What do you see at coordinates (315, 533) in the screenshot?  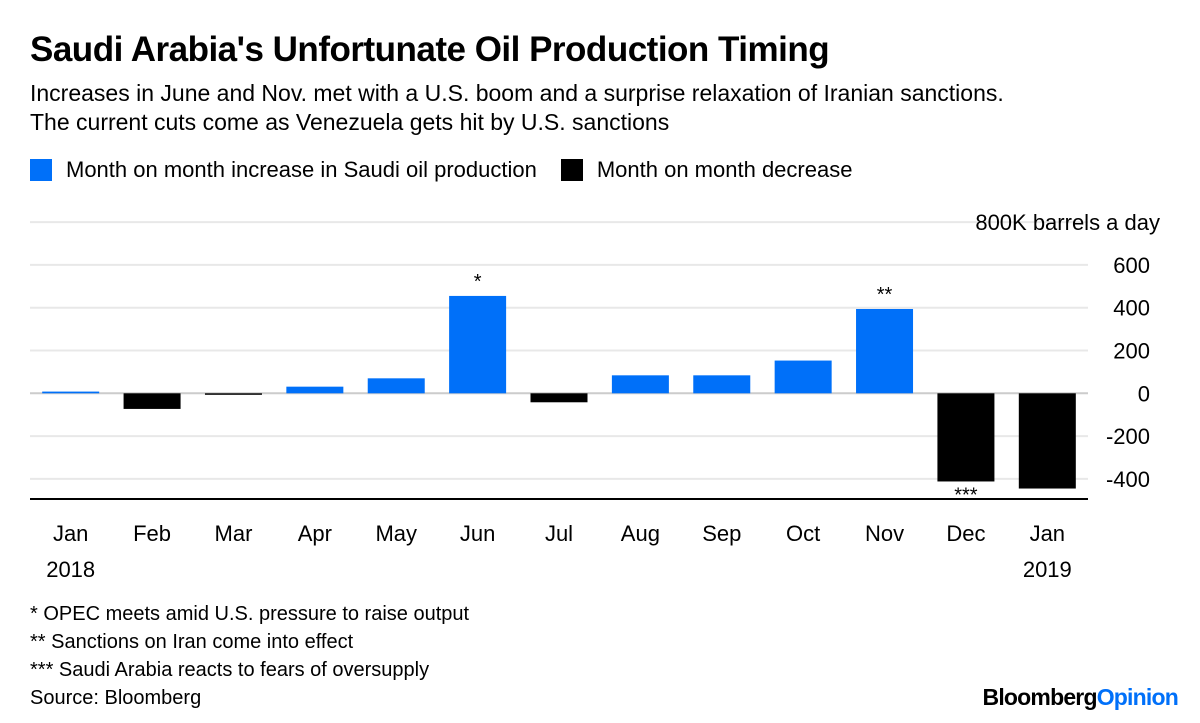 I see `x-tick-label: Apr` at bounding box center [315, 533].